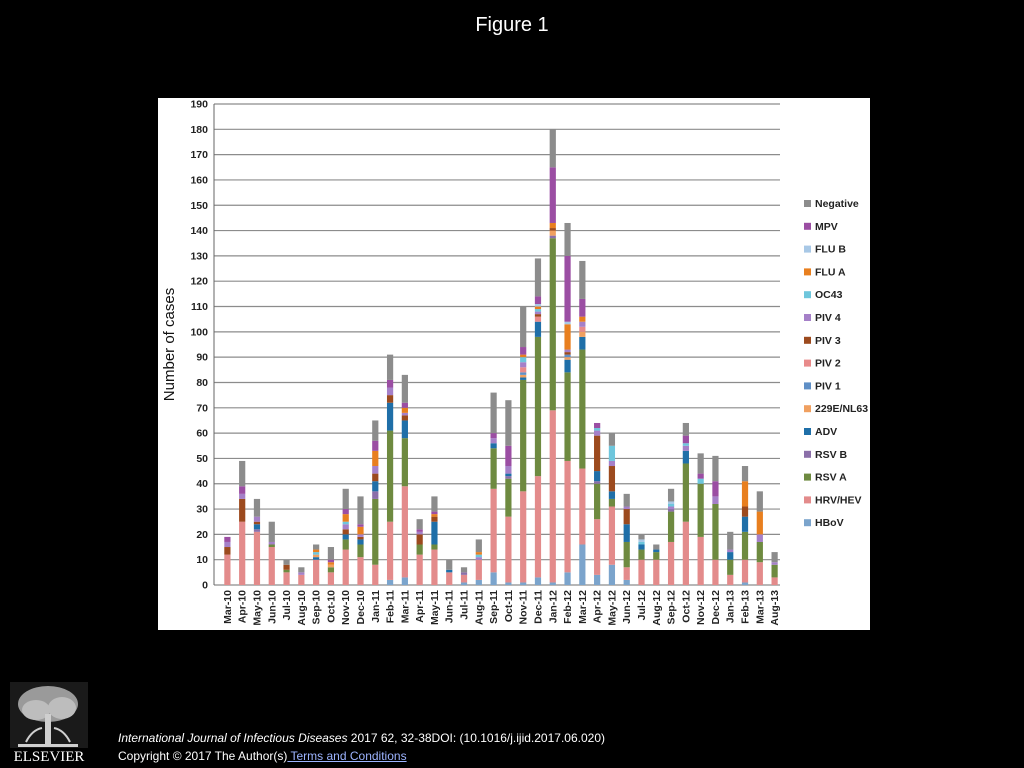 This screenshot has height=768, width=1024. I want to click on x-tick-label: Nov-10, so click(346, 607).